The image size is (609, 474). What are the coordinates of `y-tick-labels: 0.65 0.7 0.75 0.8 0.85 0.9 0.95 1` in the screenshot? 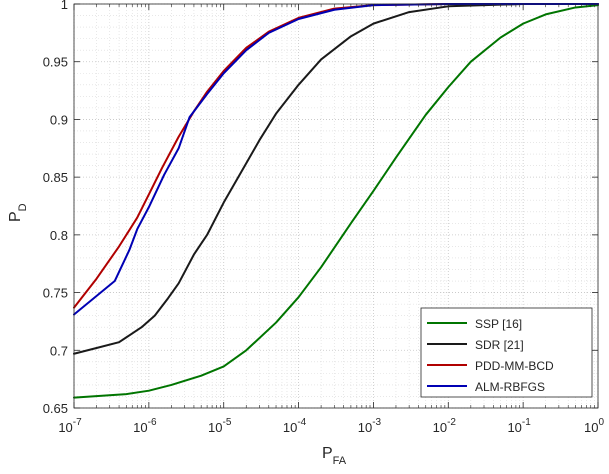 It's located at (55, 208).